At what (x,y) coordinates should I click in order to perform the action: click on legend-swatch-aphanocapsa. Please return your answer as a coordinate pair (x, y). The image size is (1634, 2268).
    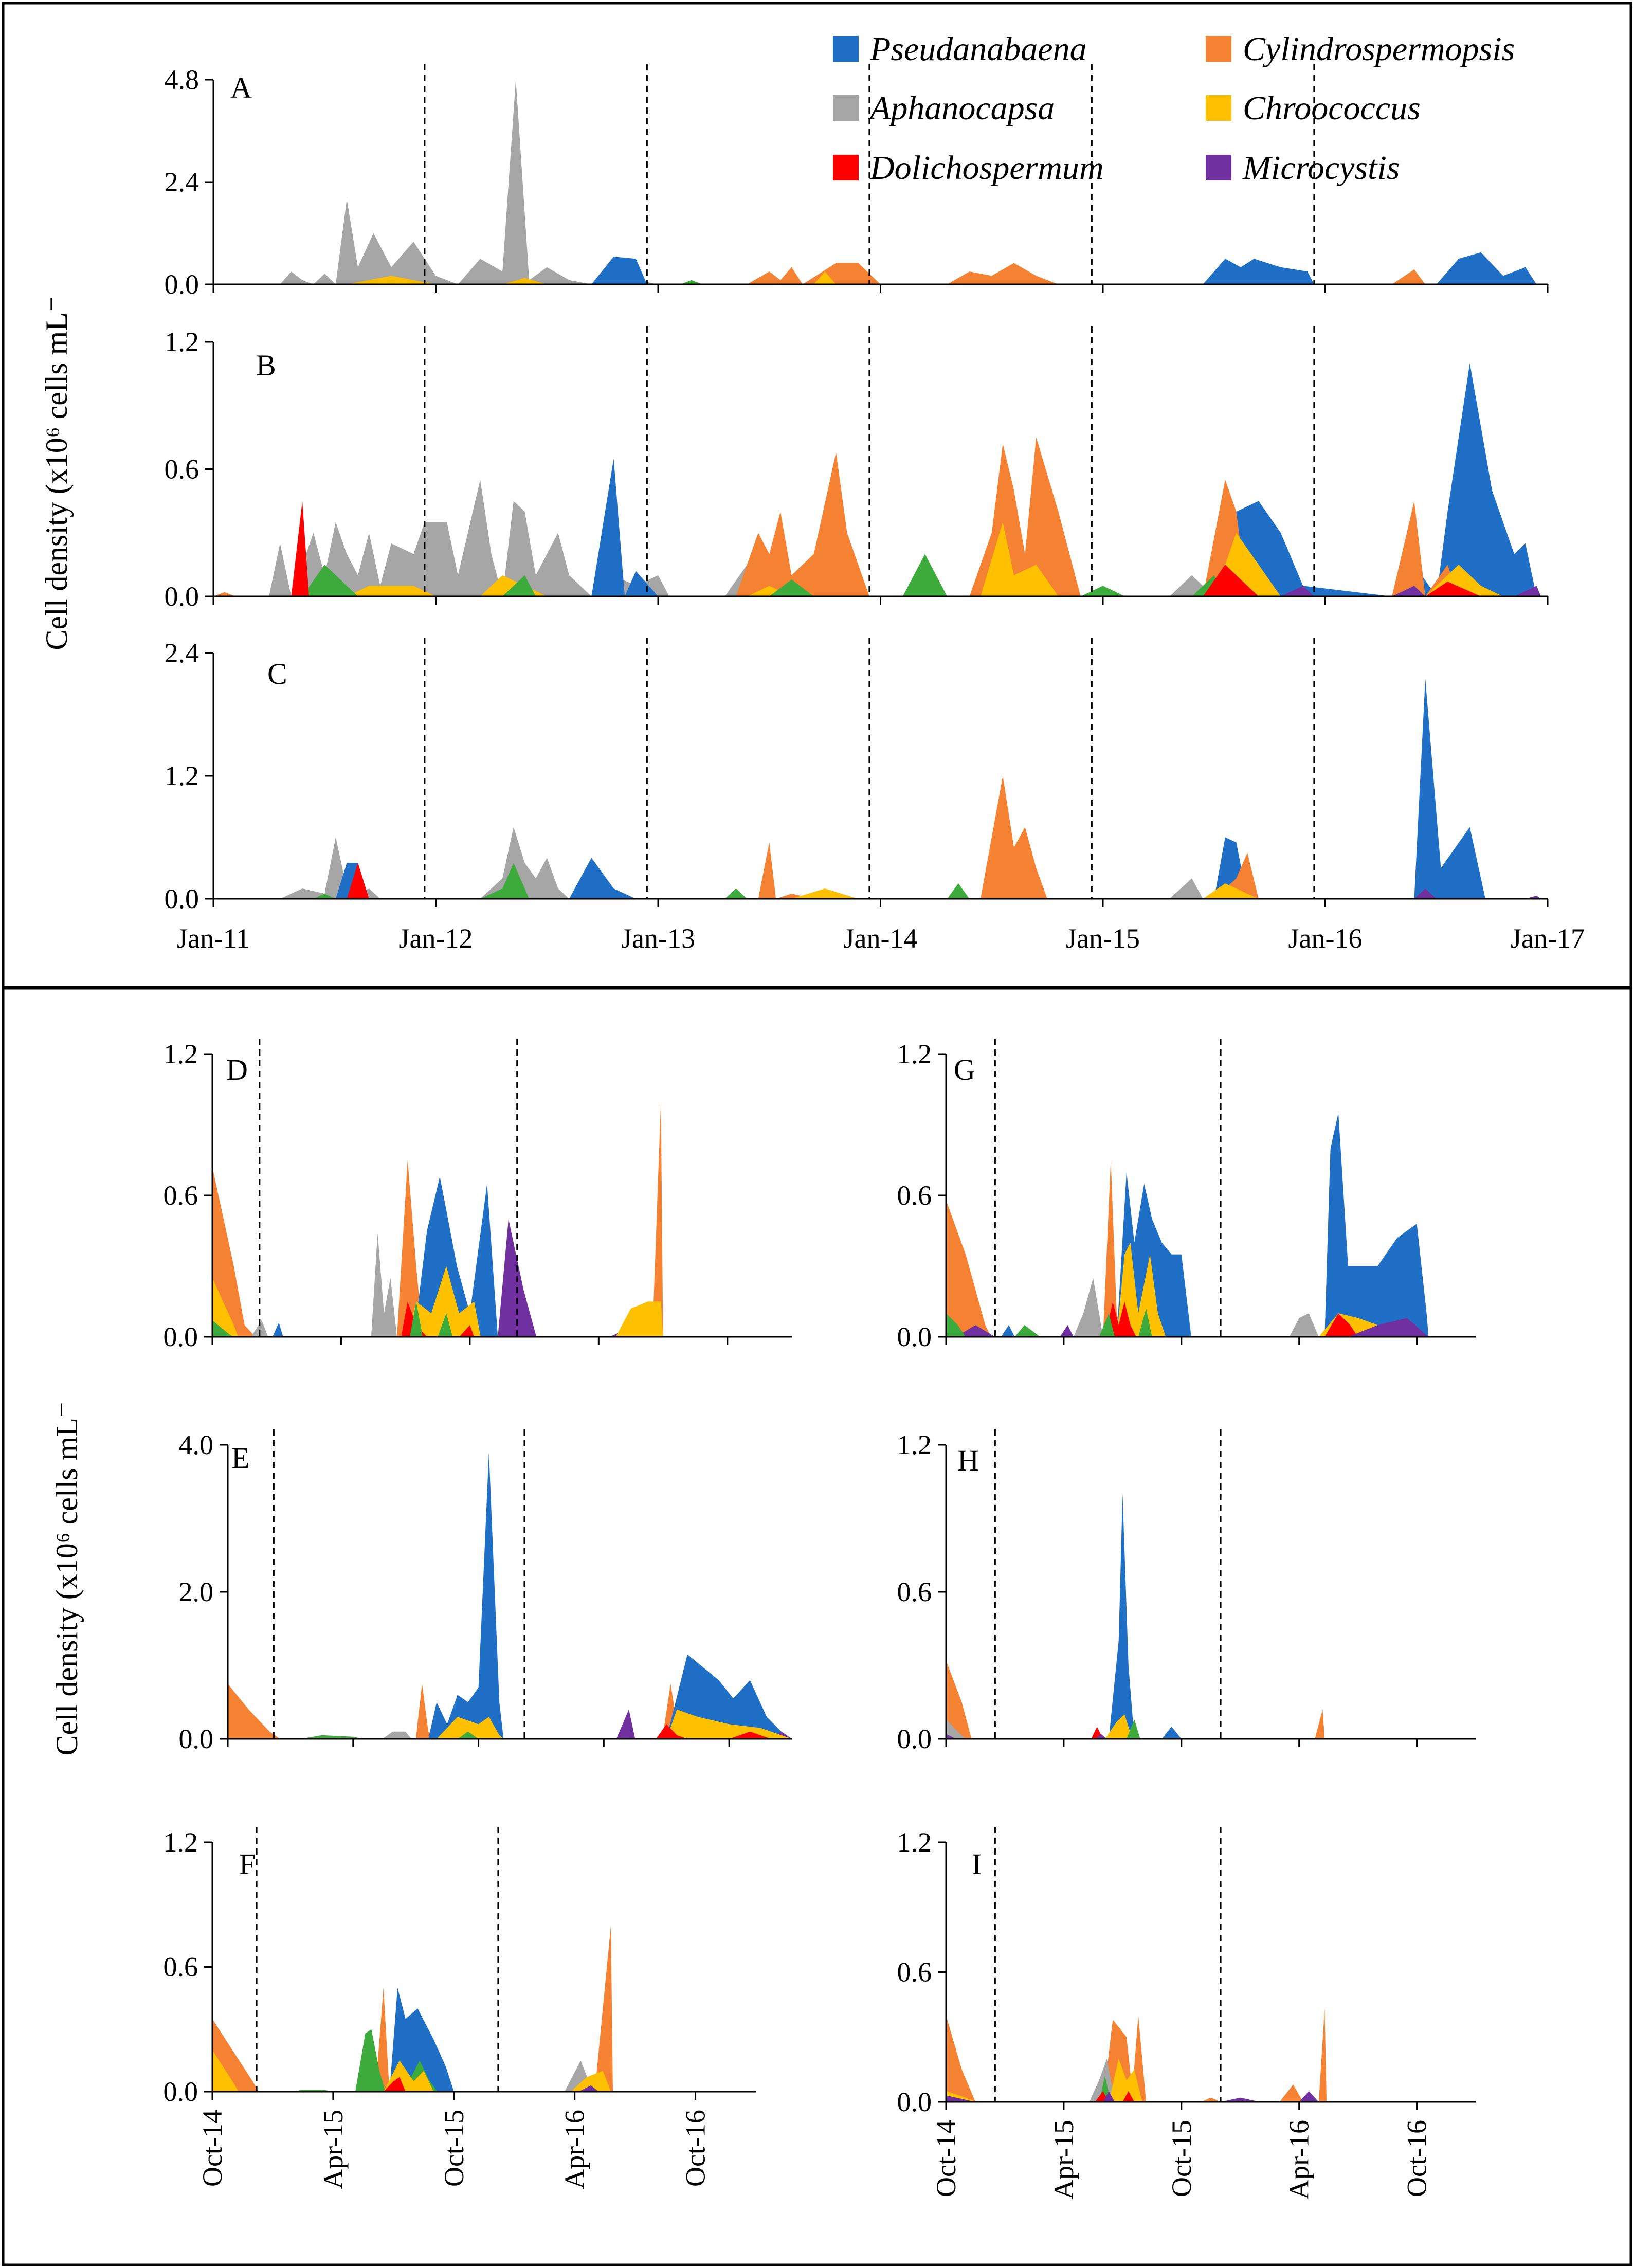
    Looking at the image, I should click on (846, 108).